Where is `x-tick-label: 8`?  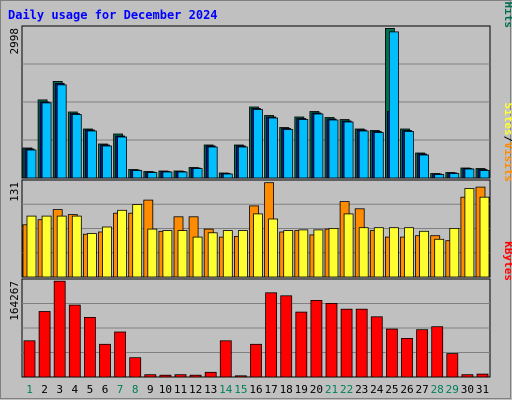 x-tick-label: 8 is located at coordinates (135, 389).